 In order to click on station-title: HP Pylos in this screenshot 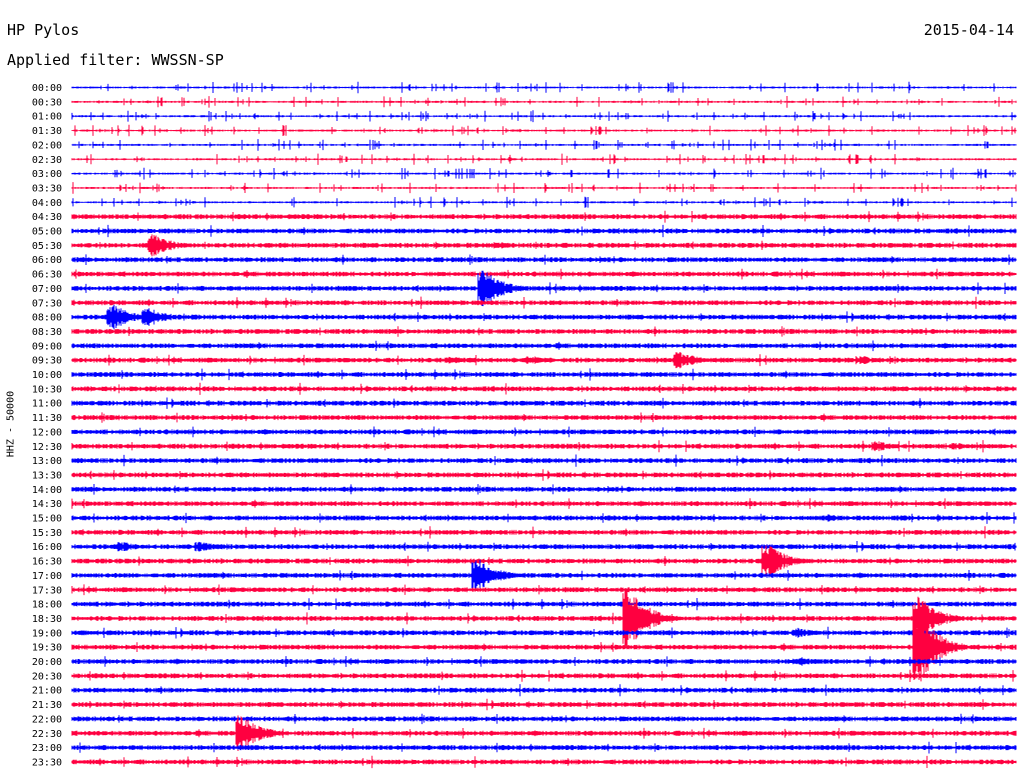, I will do `click(43, 30)`.